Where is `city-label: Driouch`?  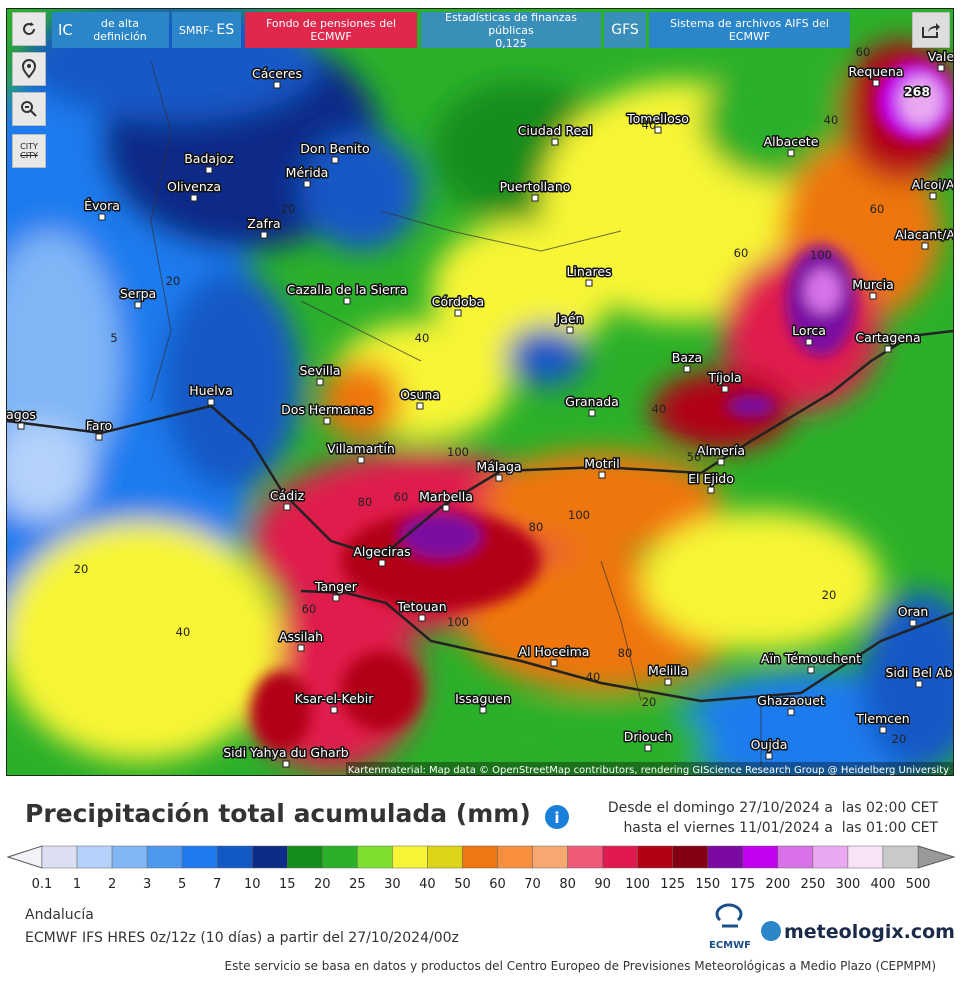 city-label: Driouch is located at coordinates (648, 736).